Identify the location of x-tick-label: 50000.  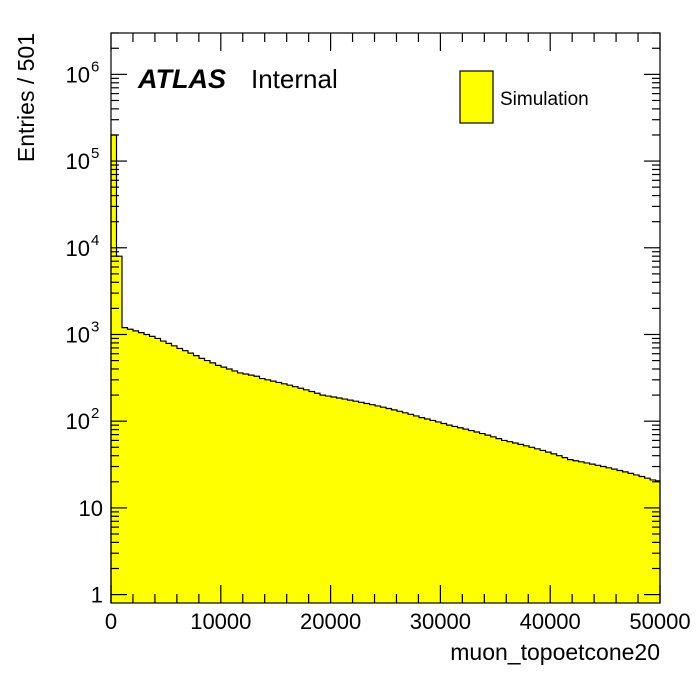
(659, 621).